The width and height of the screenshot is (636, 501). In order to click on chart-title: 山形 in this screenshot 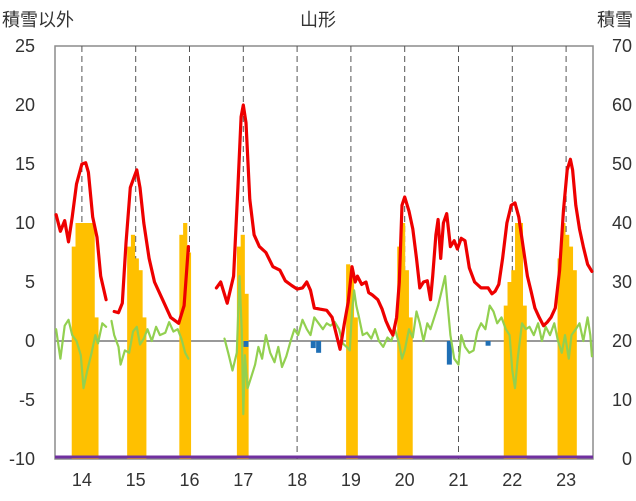, I will do `click(318, 20)`.